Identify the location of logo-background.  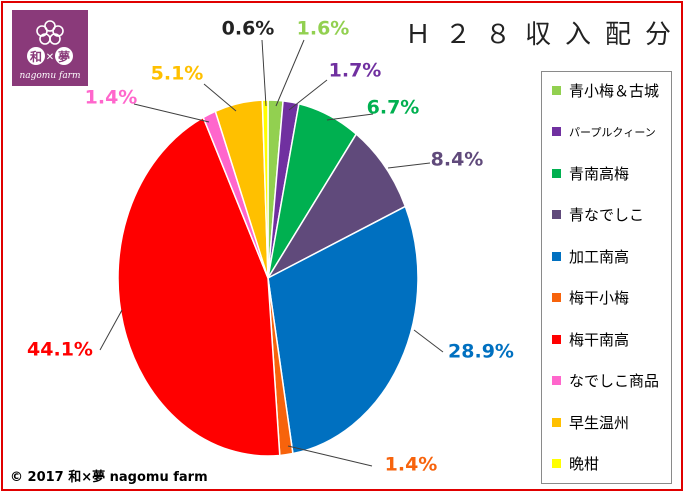
(50, 48).